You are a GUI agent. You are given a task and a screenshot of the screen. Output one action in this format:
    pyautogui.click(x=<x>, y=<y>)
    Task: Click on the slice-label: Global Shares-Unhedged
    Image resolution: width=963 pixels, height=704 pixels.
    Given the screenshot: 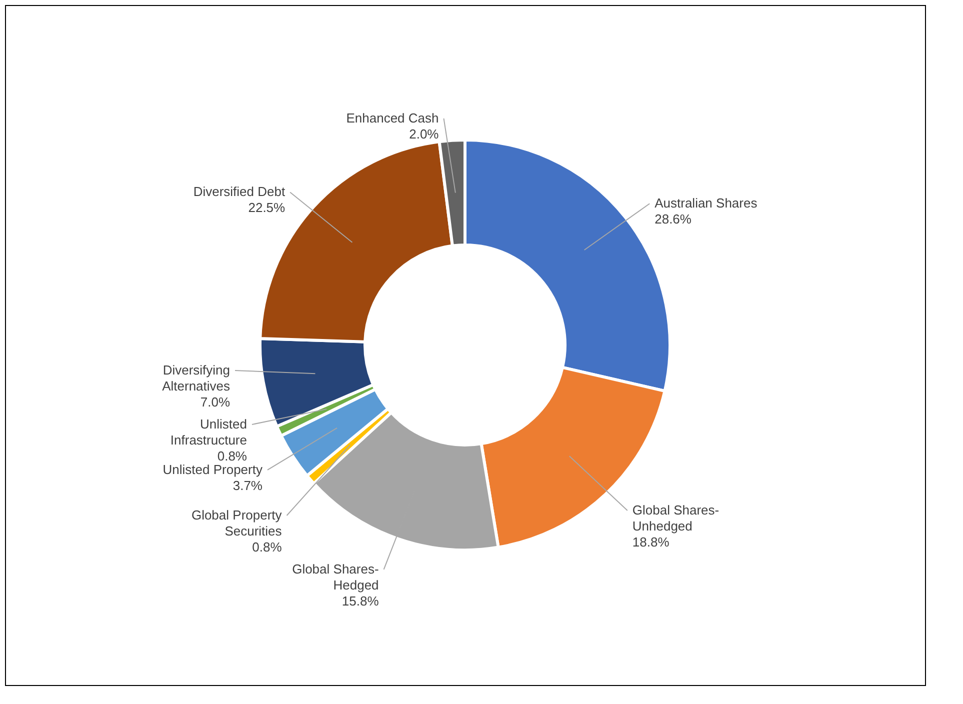 What is the action you would take?
    pyautogui.click(x=676, y=518)
    